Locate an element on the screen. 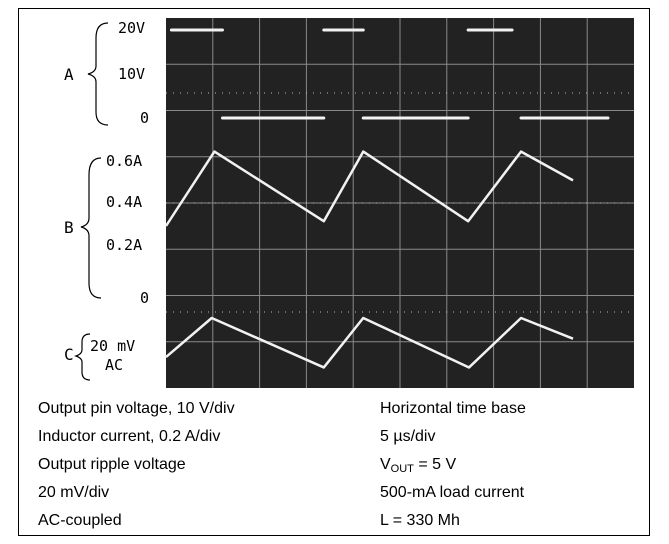 The height and width of the screenshot is (544, 669). channel-b-tick-0: 0 is located at coordinates (144, 298).